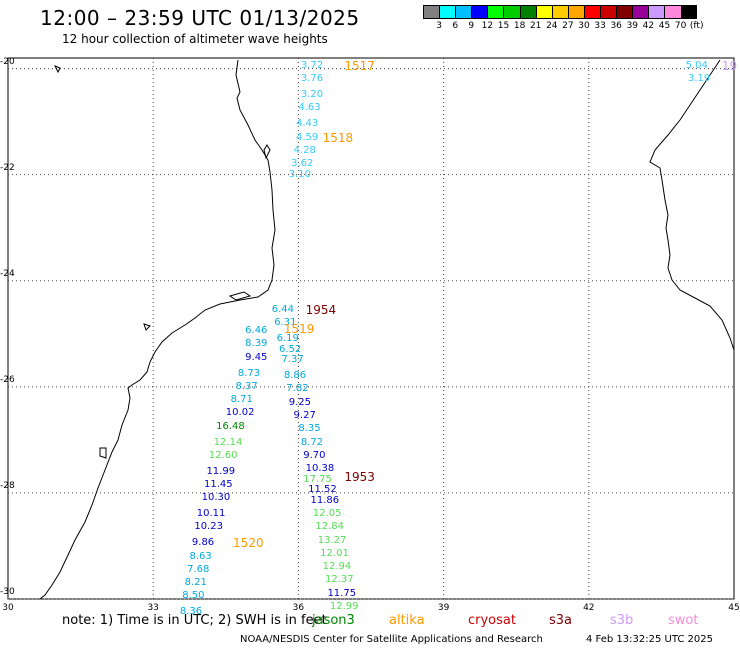  What do you see at coordinates (734, 608) in the screenshot?
I see `lon-tick-label: 45` at bounding box center [734, 608].